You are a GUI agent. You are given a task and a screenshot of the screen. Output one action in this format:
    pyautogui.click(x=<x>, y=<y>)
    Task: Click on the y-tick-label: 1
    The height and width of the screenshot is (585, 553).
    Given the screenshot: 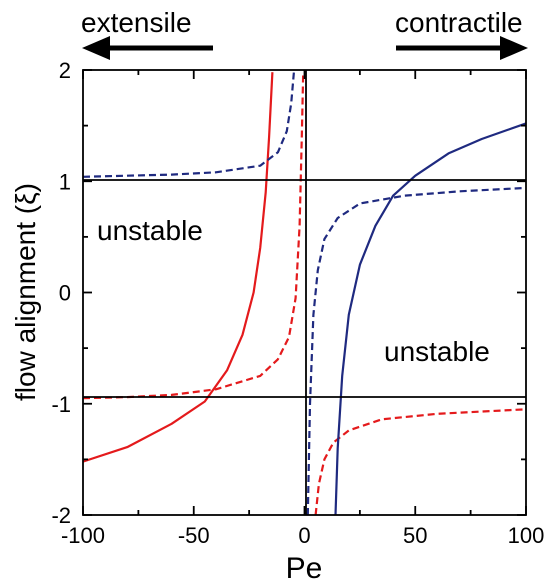 What is the action you would take?
    pyautogui.click(x=65, y=181)
    